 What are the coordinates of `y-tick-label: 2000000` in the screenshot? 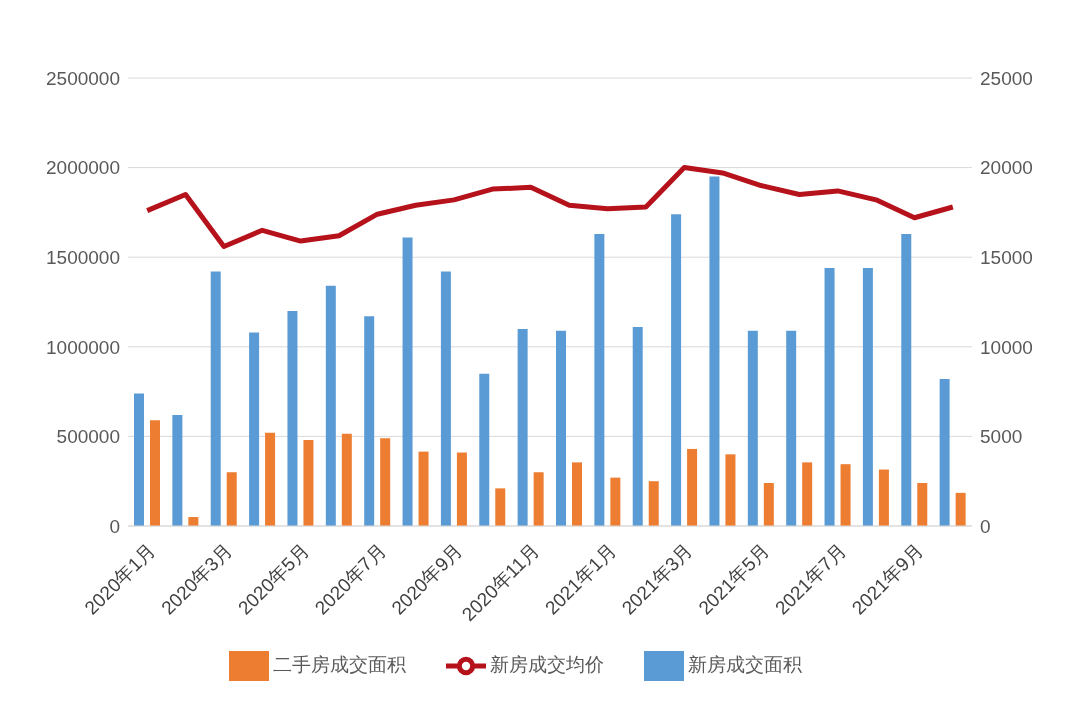 It's located at (83, 168).